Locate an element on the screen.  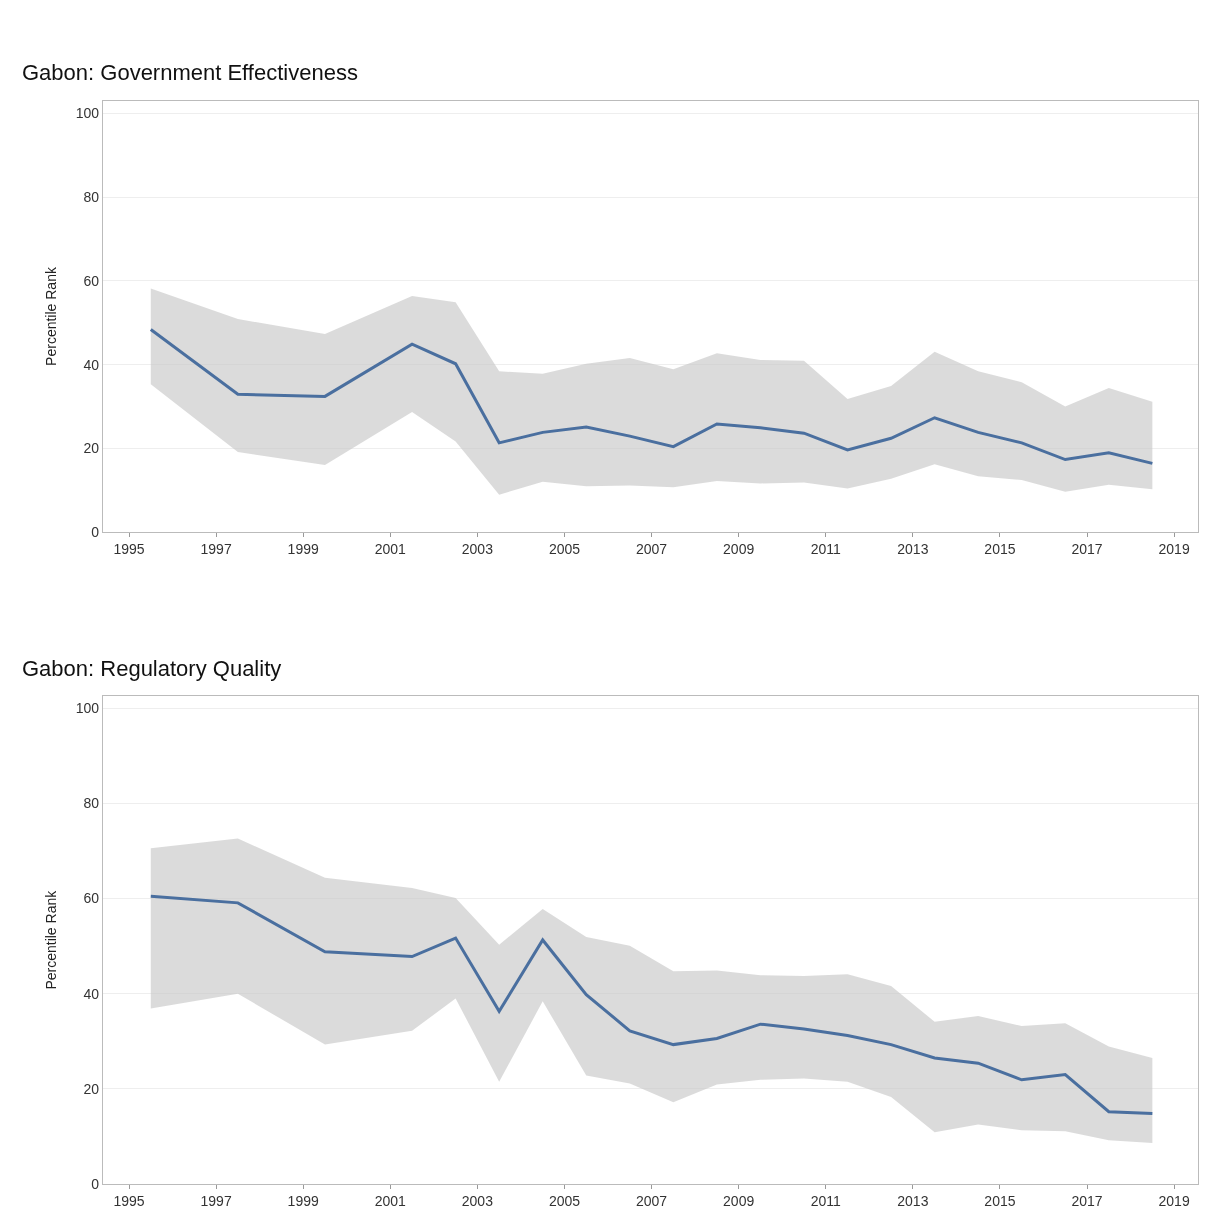
chart-title: Gabon: Regulatory Quality is located at coordinates (152, 668).